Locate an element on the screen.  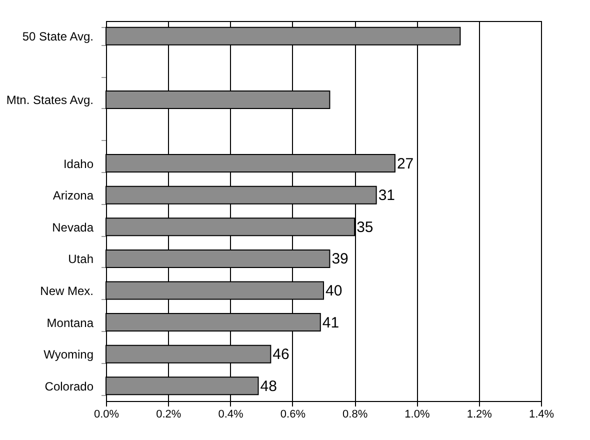
y-tick-label: Utah is located at coordinates (81, 259).